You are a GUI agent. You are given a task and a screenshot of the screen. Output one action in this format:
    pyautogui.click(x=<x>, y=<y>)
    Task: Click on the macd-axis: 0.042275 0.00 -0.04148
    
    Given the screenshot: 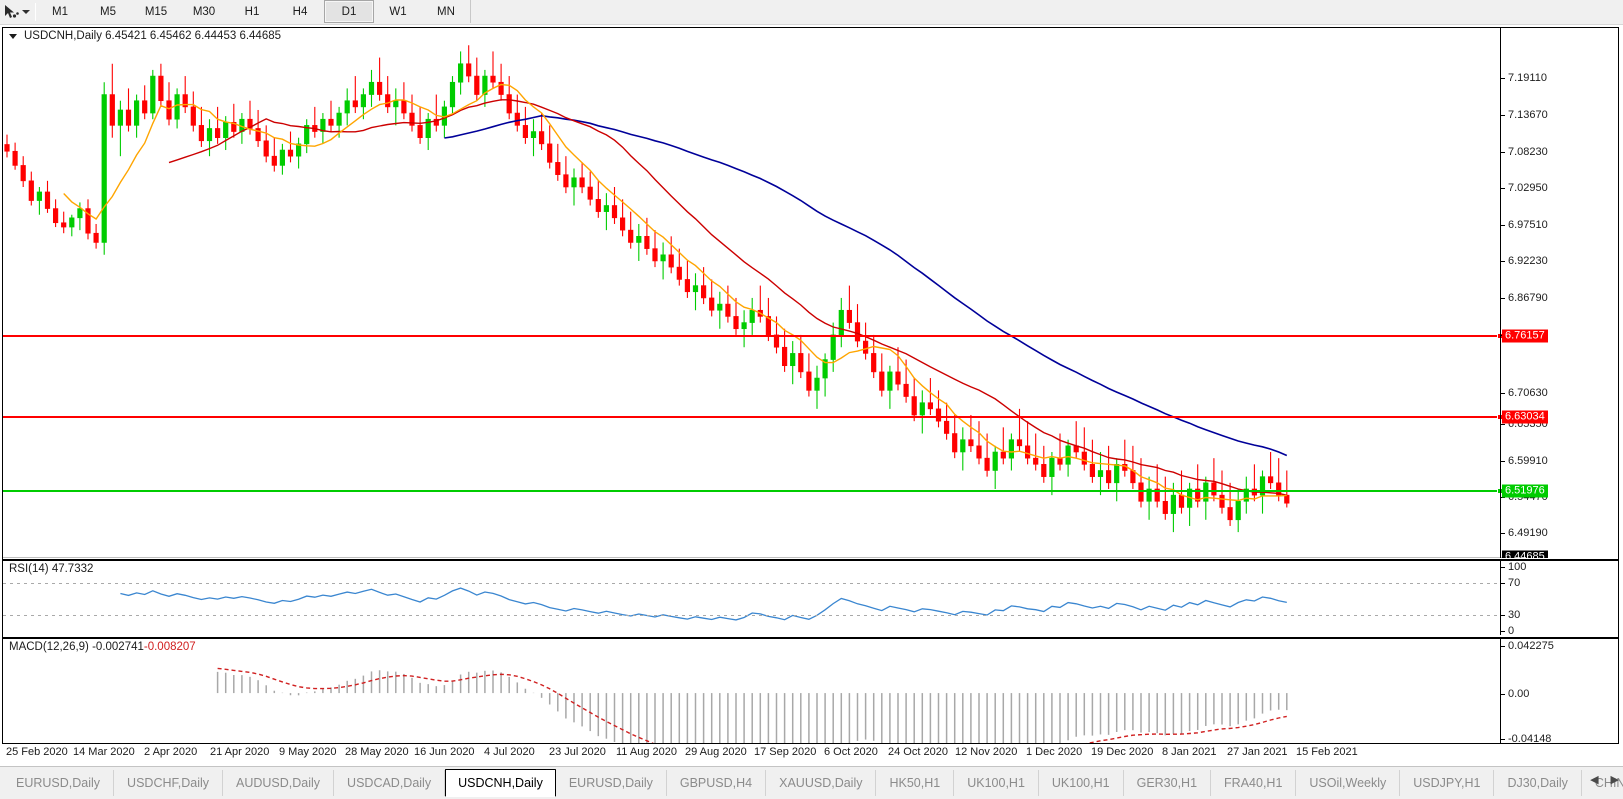 What is the action you would take?
    pyautogui.click(x=1559, y=691)
    